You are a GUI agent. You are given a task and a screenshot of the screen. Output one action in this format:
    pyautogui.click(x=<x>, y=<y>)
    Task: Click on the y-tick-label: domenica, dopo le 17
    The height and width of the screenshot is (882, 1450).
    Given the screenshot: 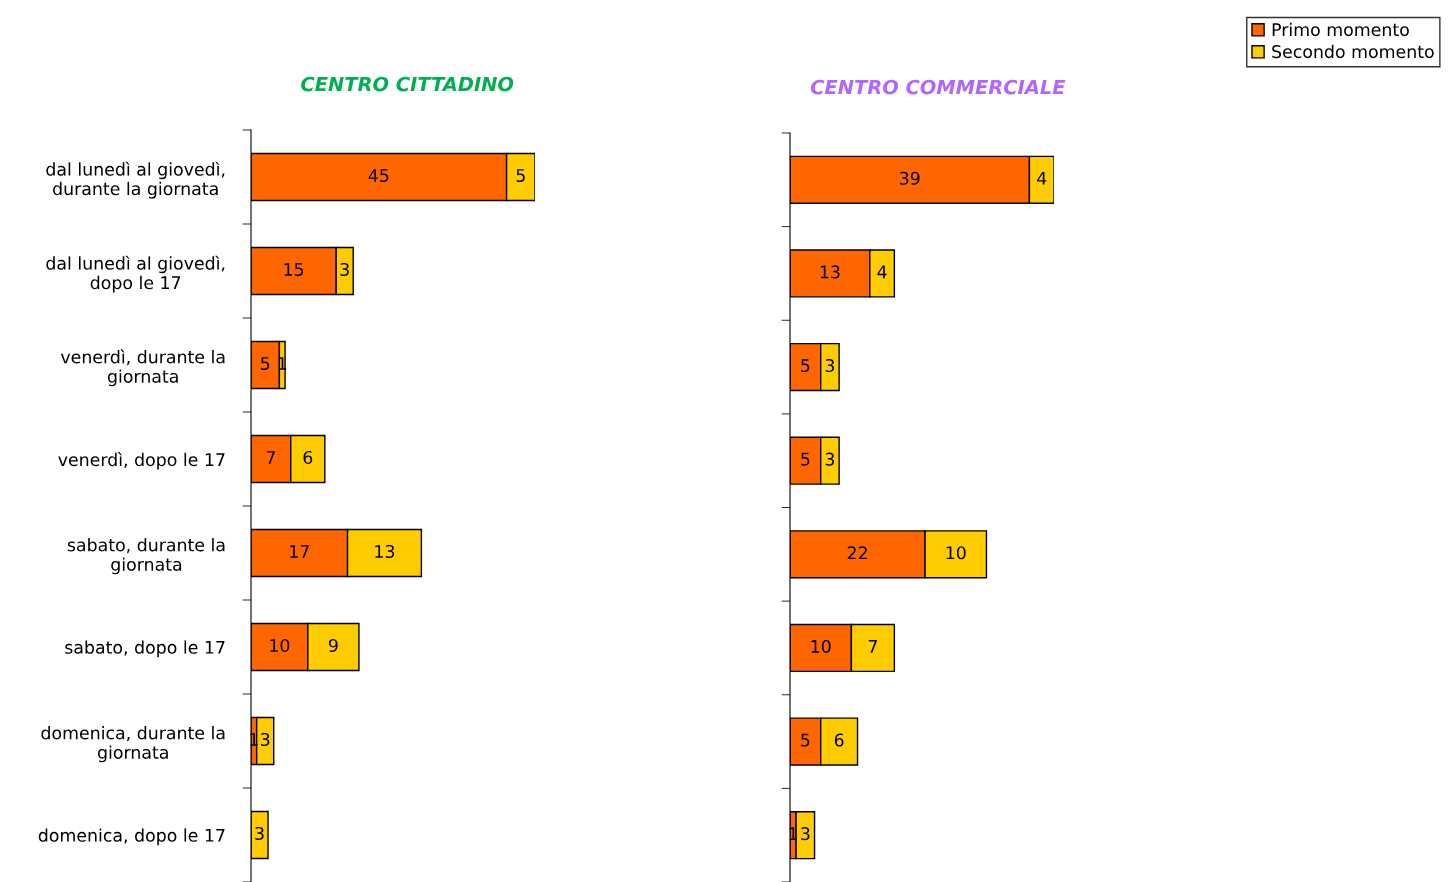 What is the action you would take?
    pyautogui.click(x=131, y=837)
    